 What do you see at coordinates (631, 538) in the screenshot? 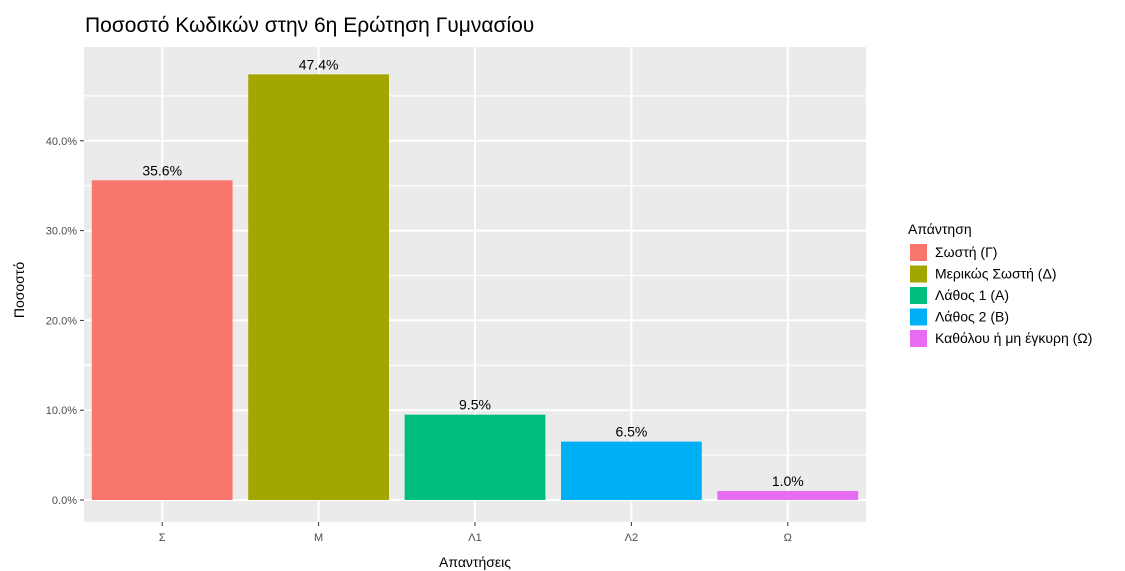
I see `x-tick-label: Λ2` at bounding box center [631, 538].